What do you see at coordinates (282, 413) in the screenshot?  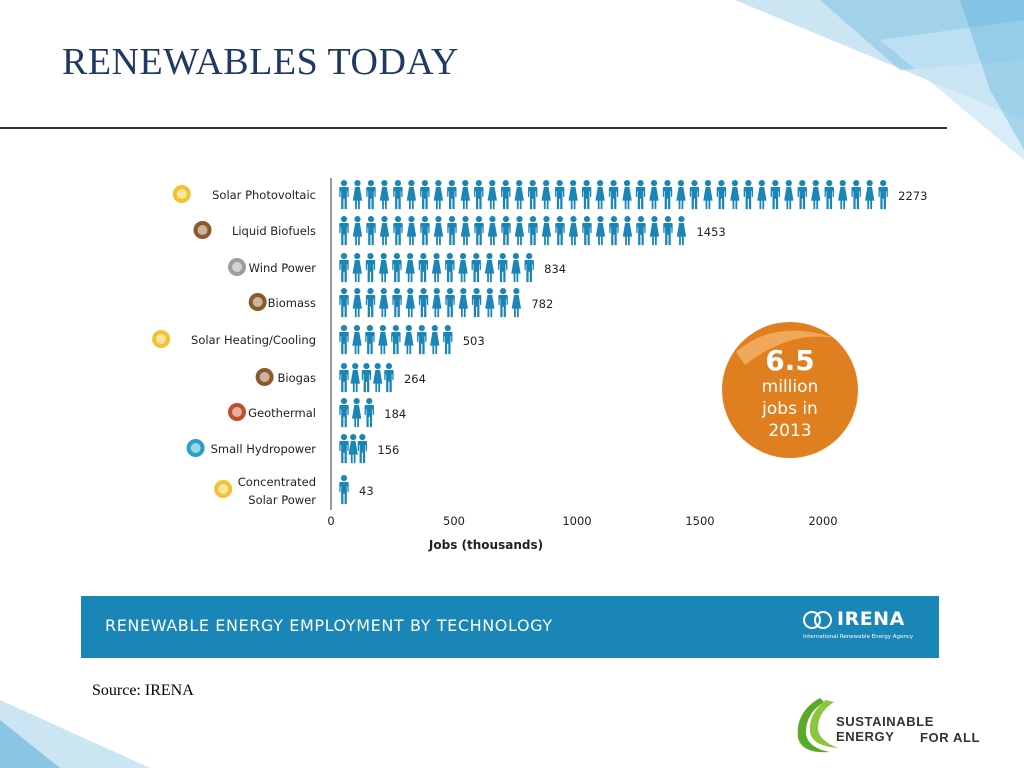 I see `category-label: Geothermal` at bounding box center [282, 413].